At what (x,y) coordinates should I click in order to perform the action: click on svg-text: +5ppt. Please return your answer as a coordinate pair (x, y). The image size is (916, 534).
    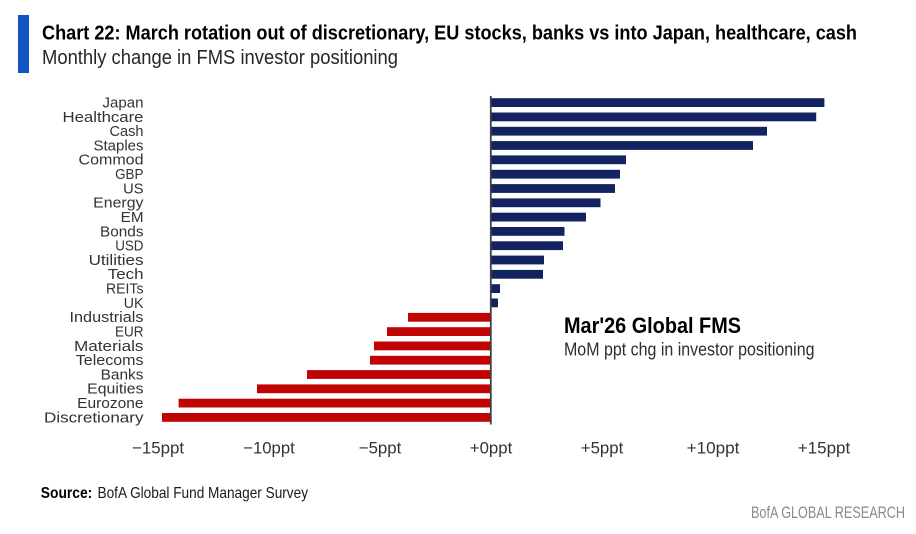
    Looking at the image, I should click on (602, 448).